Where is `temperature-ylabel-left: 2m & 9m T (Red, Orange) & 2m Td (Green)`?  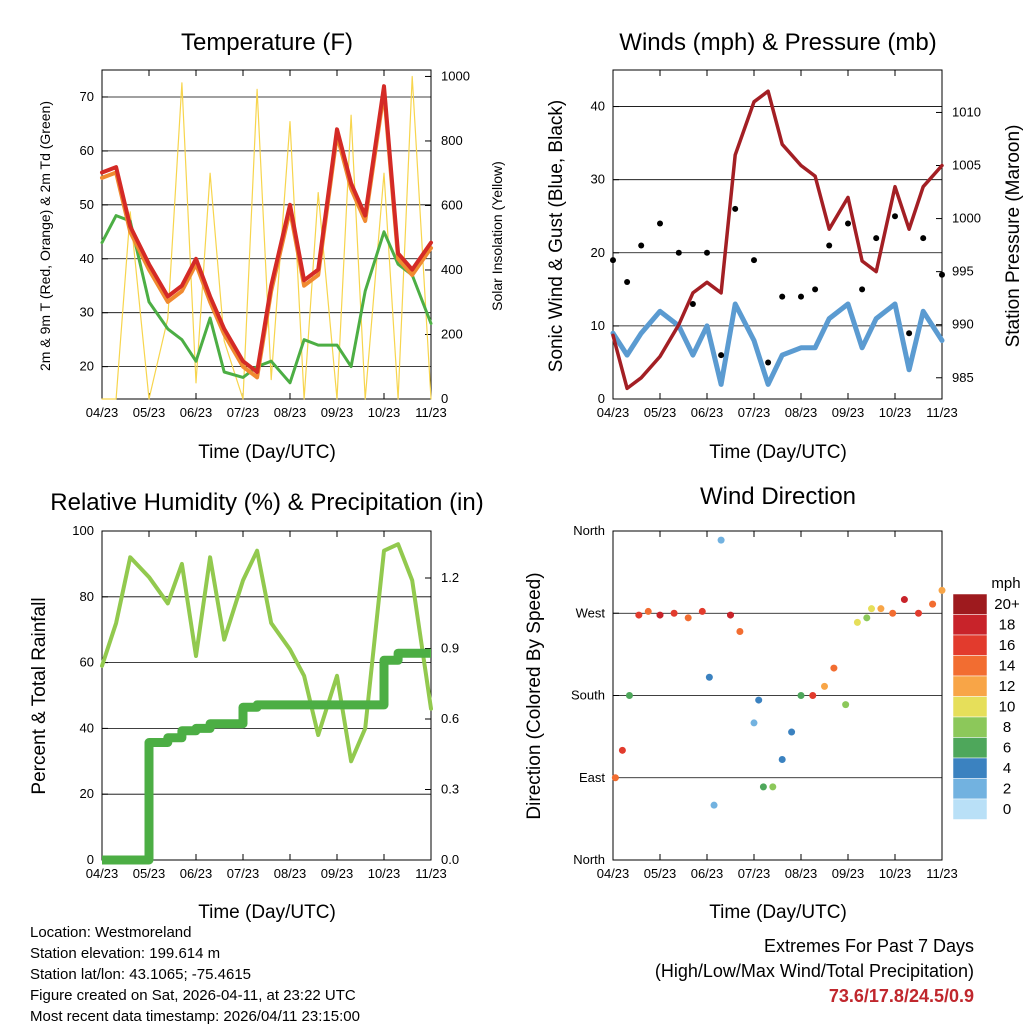 temperature-ylabel-left: 2m & 9m T (Red, Orange) & 2m Td (Green) is located at coordinates (45, 236).